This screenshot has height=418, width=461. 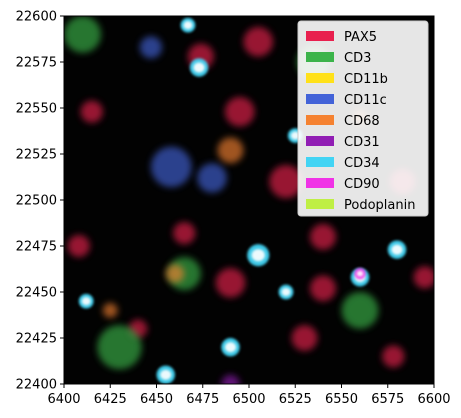 I want to click on y-tick-label: 22600, so click(x=36, y=17).